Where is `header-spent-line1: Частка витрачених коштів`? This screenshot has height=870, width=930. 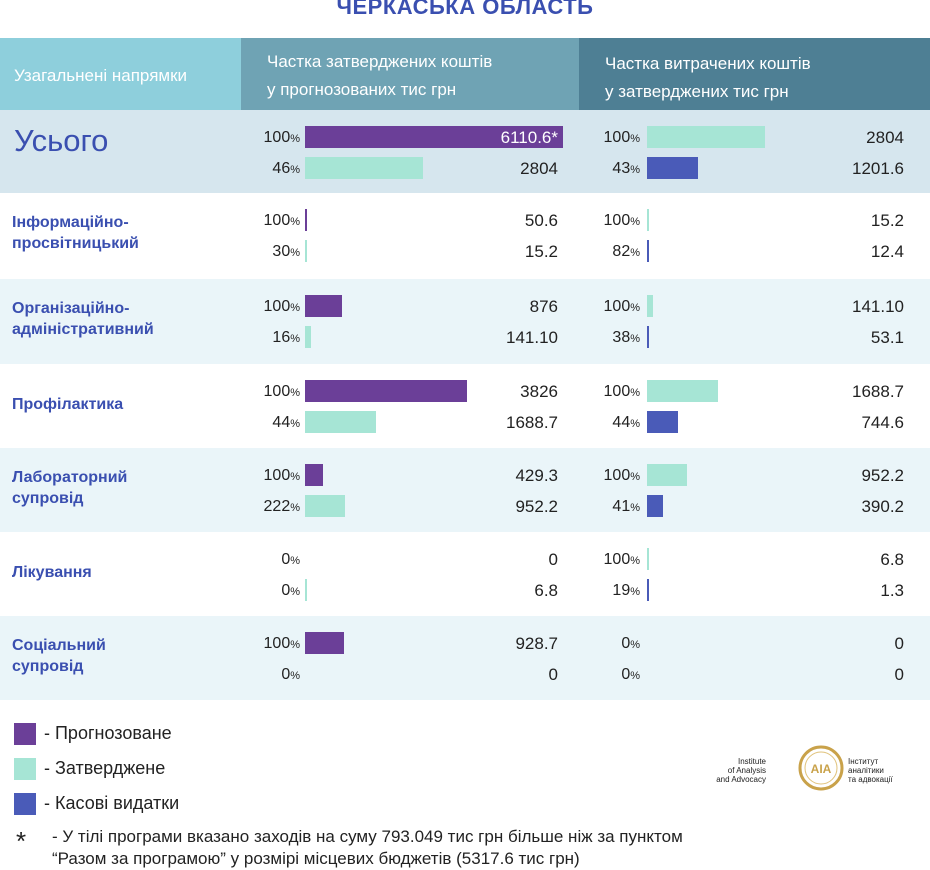 header-spent-line1: Частка витрачених коштів is located at coordinates (708, 63).